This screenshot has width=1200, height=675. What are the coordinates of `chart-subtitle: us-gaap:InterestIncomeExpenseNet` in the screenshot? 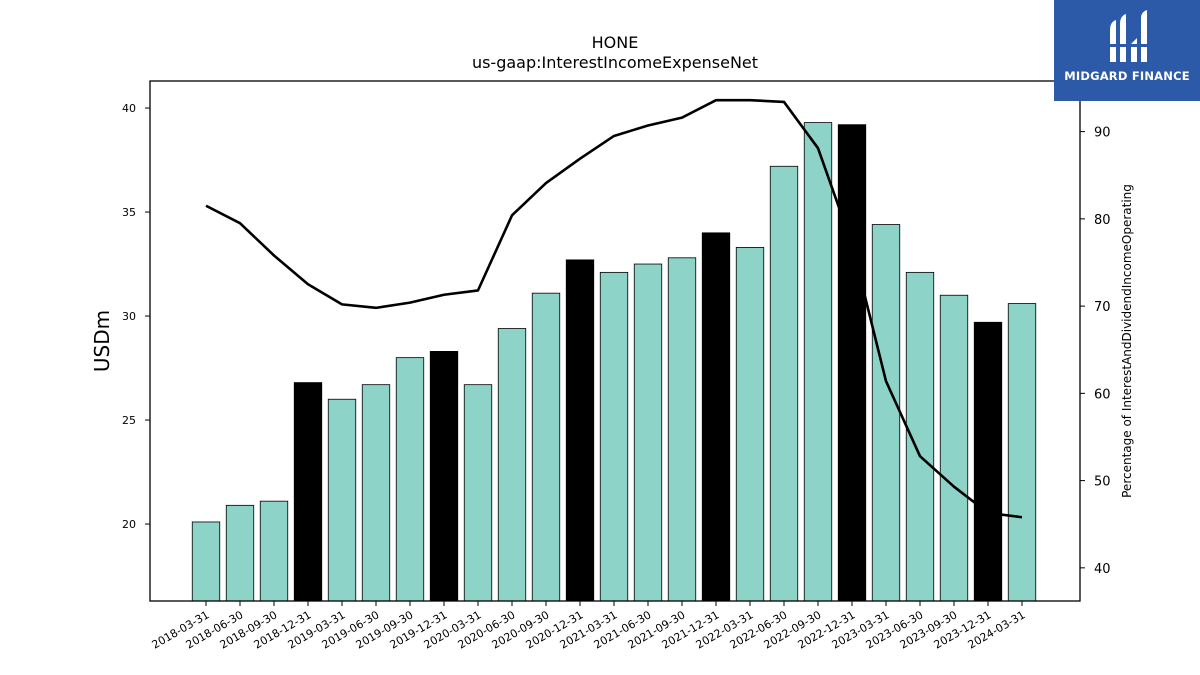 It's located at (615, 62).